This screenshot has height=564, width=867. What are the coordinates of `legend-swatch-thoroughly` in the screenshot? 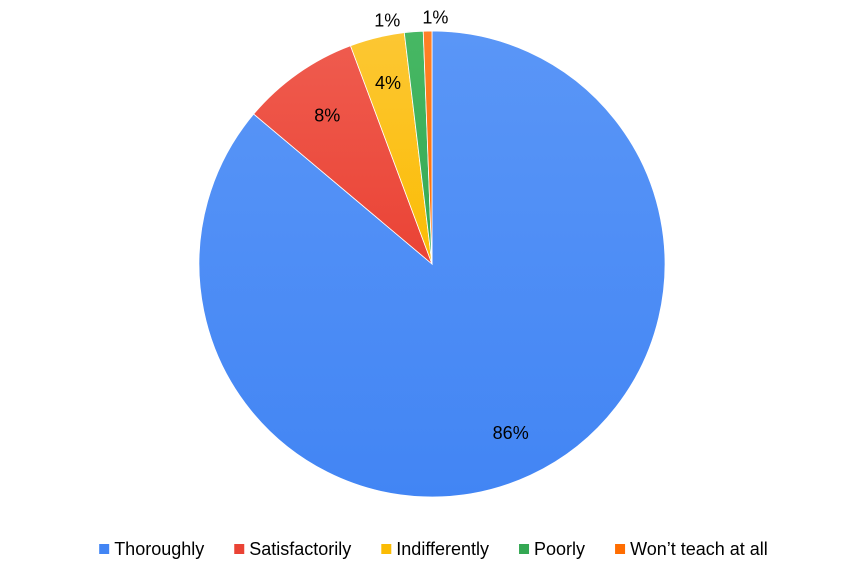 It's located at (104, 549).